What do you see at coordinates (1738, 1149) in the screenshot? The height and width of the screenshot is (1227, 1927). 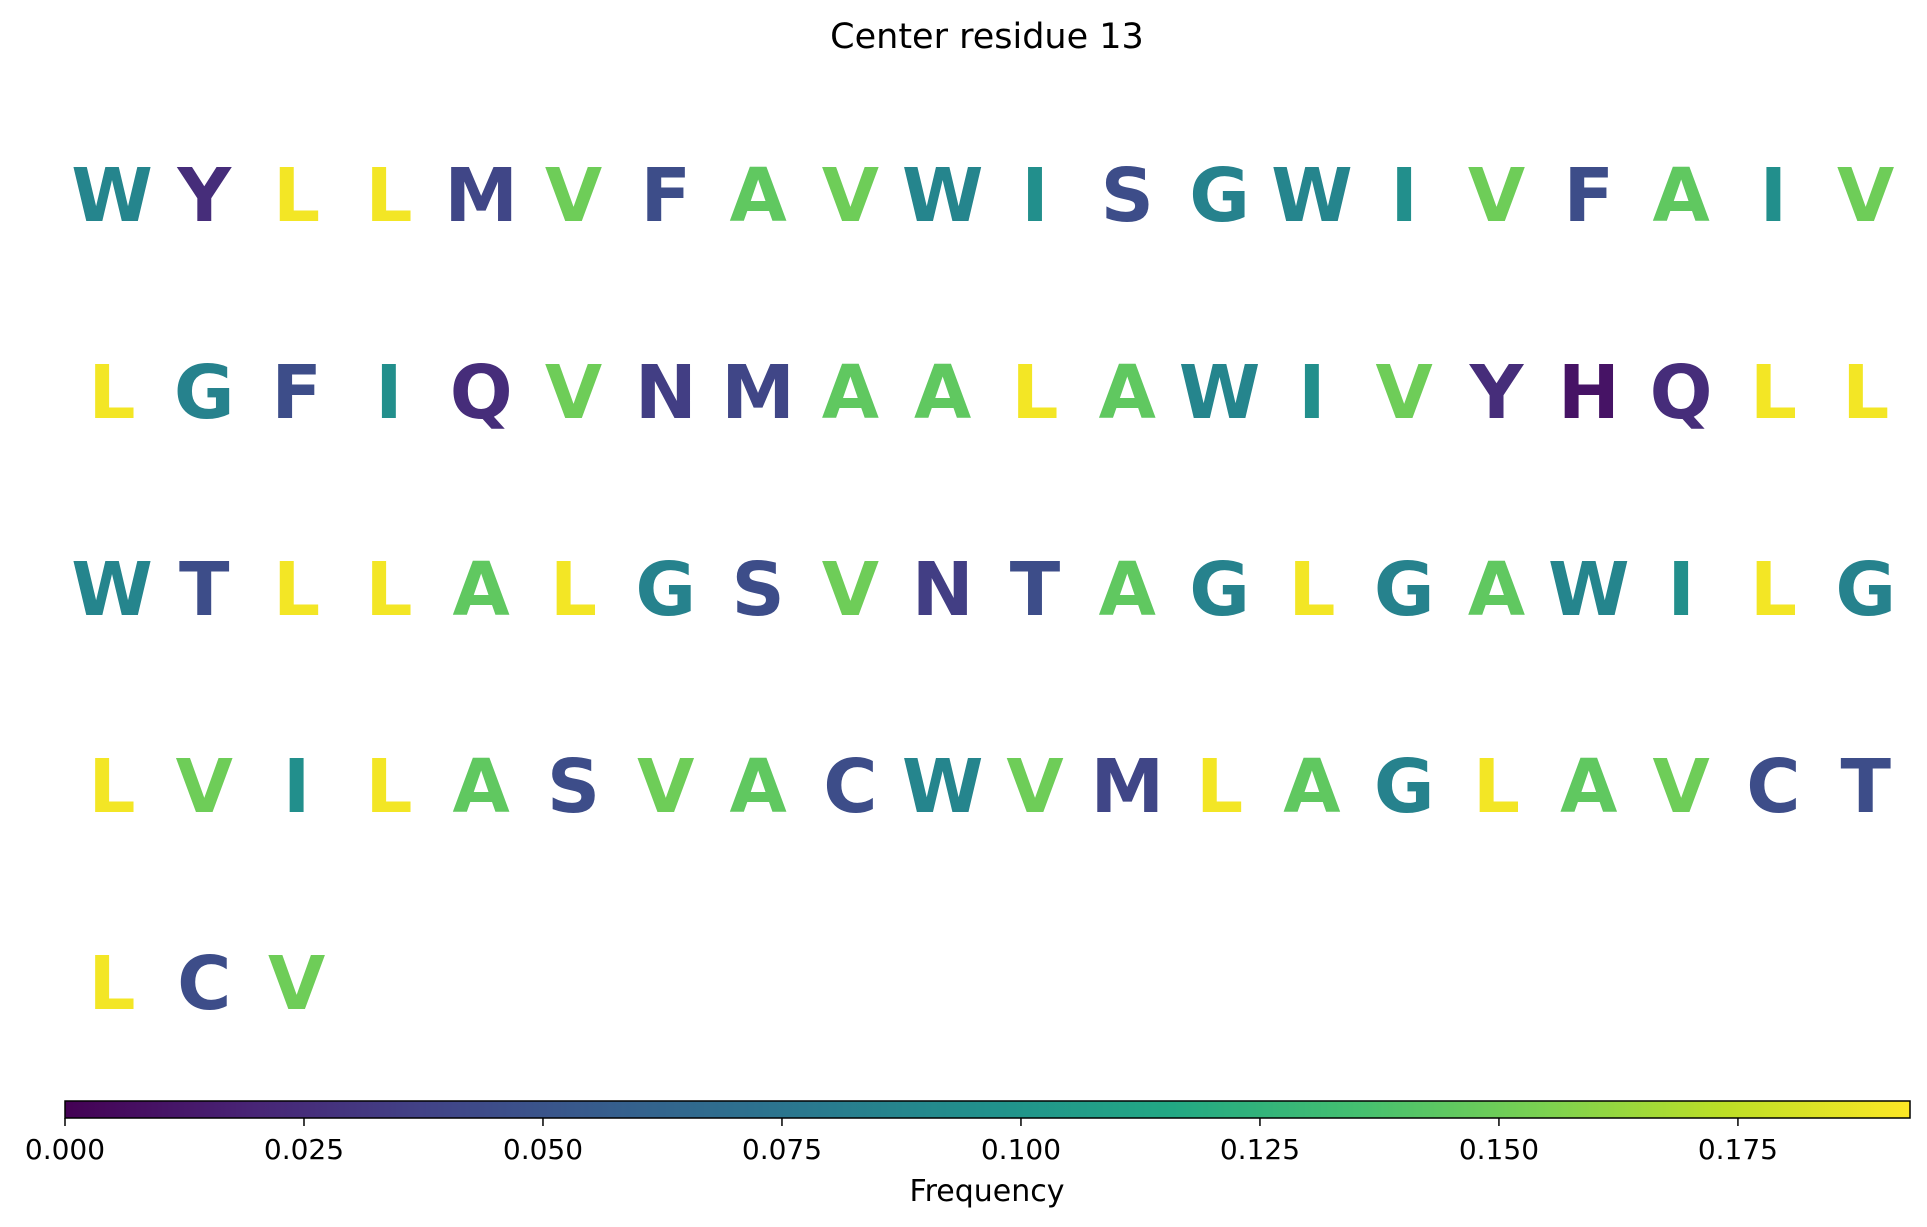 I see `colorbar-tick-label: 0.175` at bounding box center [1738, 1149].